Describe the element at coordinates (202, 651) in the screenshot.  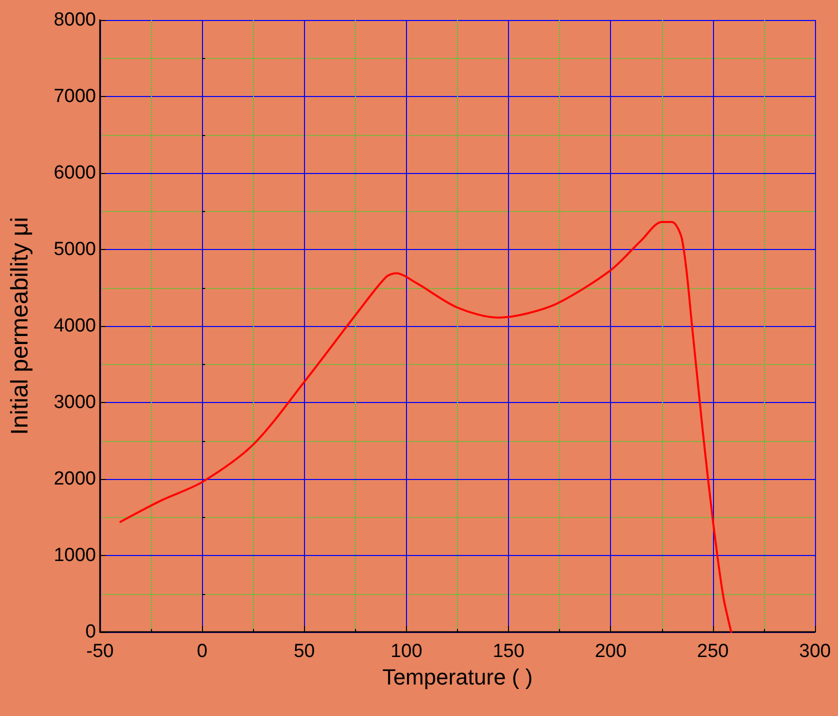
I see `x-tick-label: 0` at that location.